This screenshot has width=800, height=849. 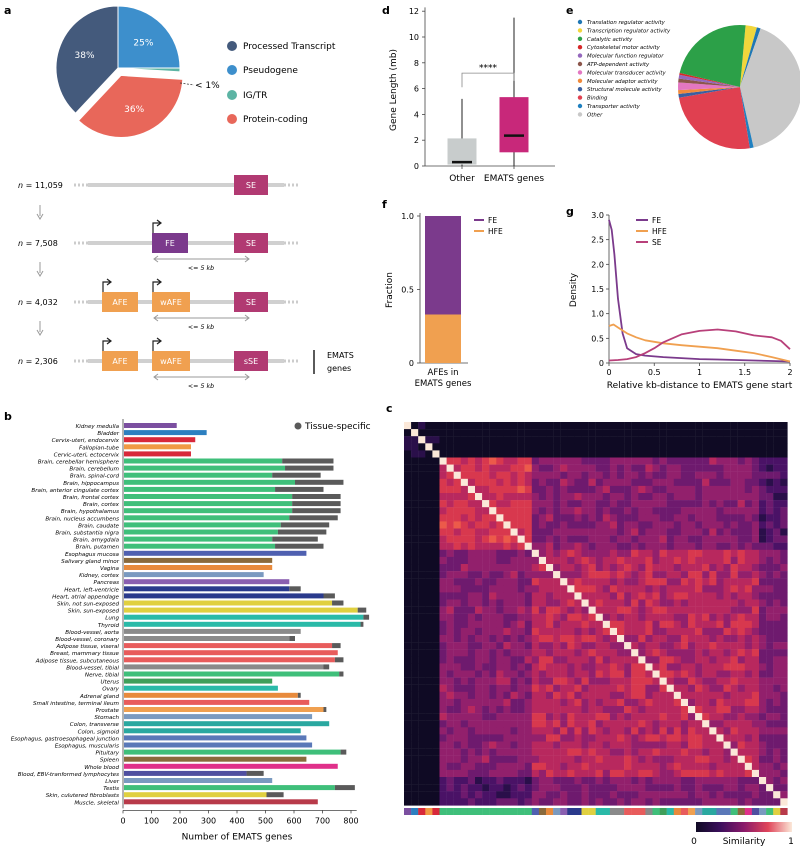 What do you see at coordinates (251, 302) in the screenshot?
I see `exon-label: SE` at bounding box center [251, 302].